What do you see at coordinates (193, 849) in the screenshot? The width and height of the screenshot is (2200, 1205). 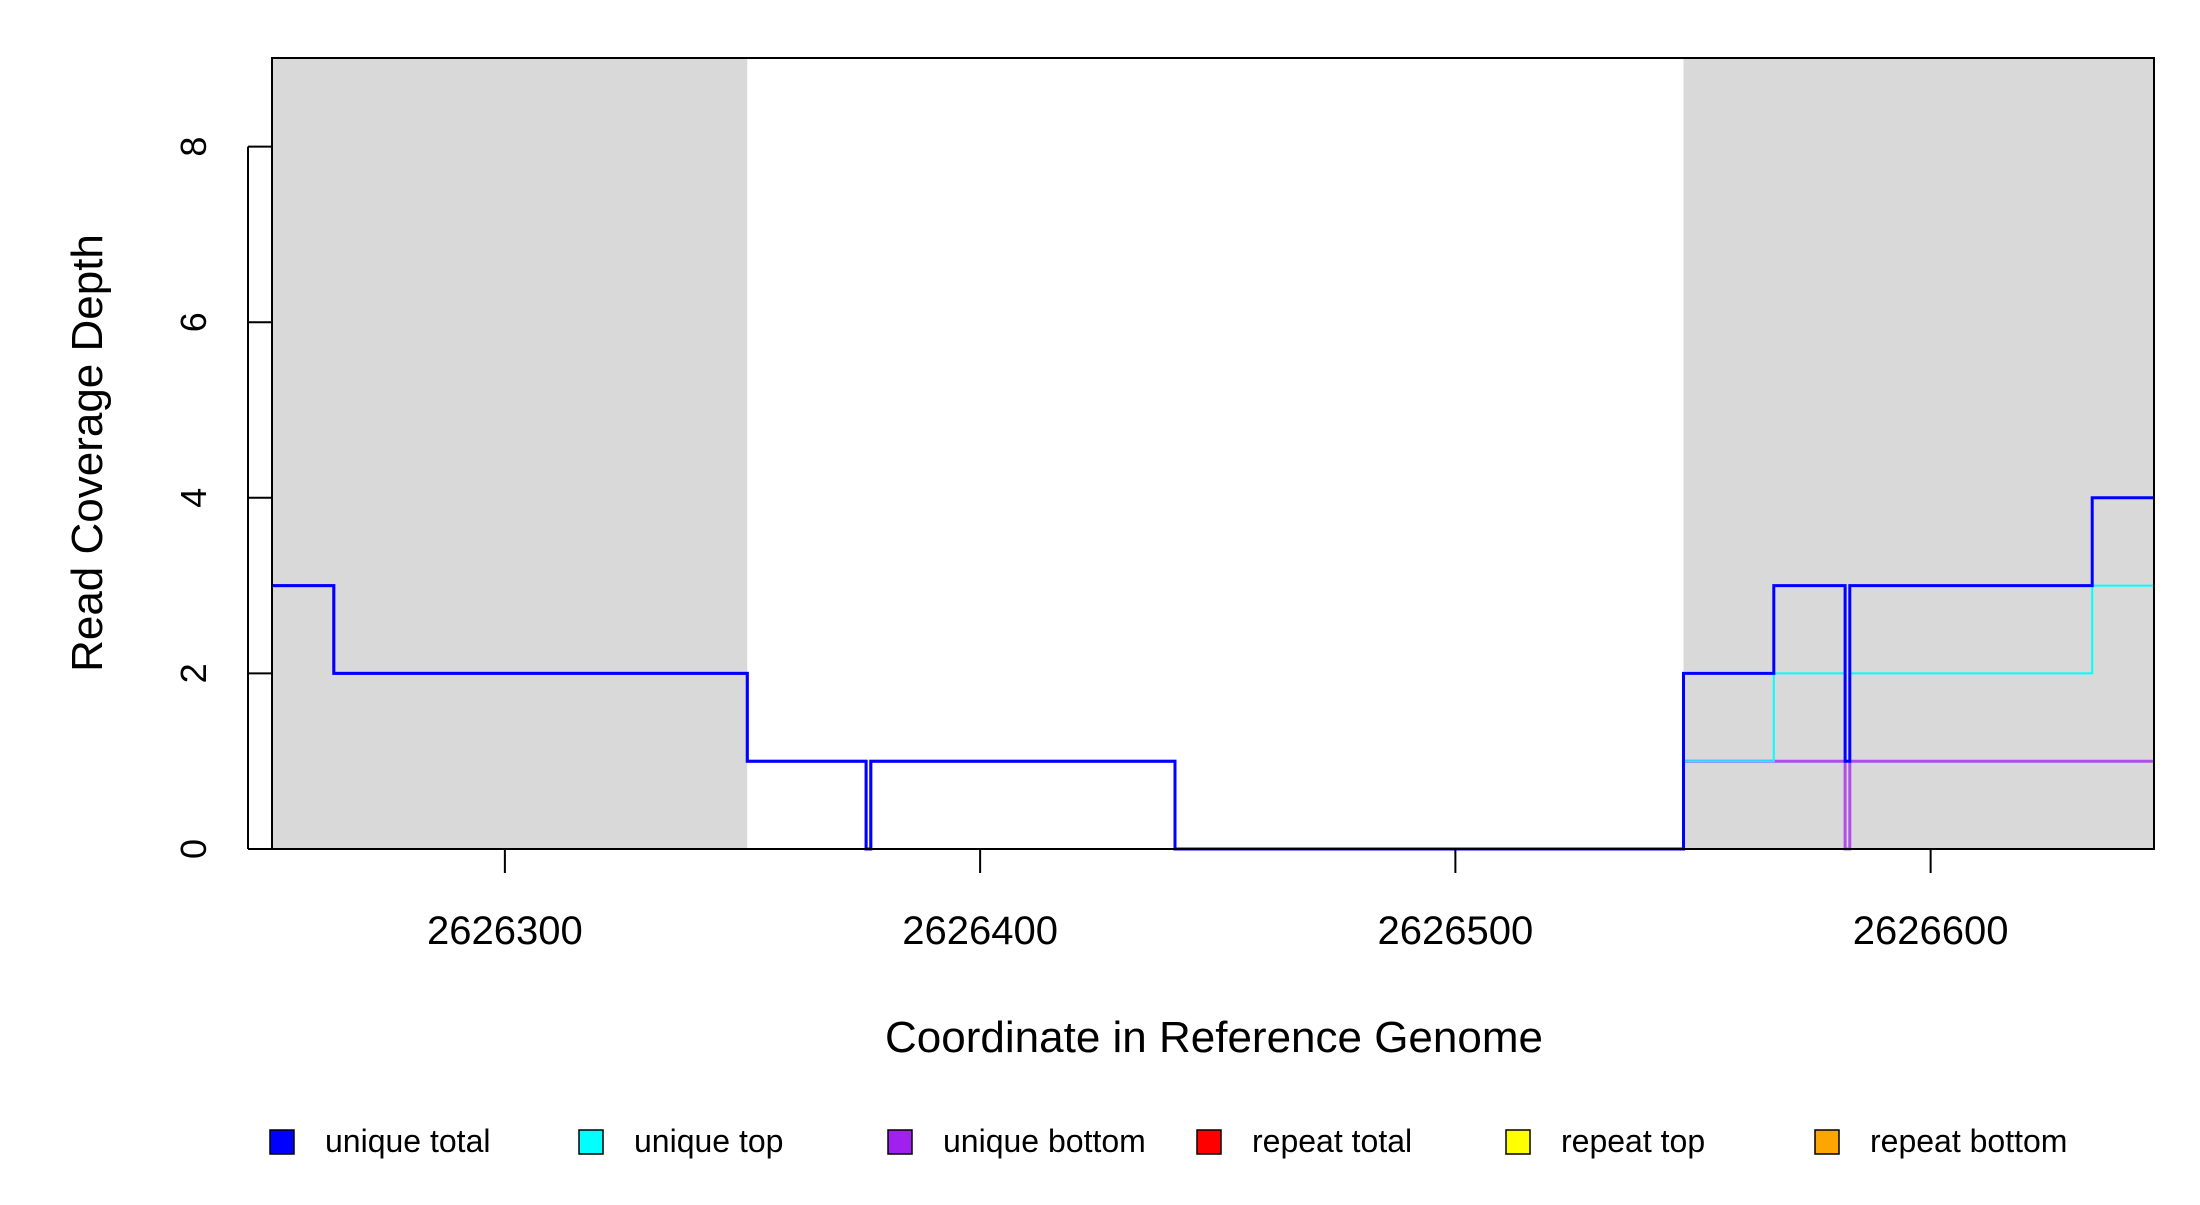 I see `y-tick-label-0: 0` at bounding box center [193, 849].